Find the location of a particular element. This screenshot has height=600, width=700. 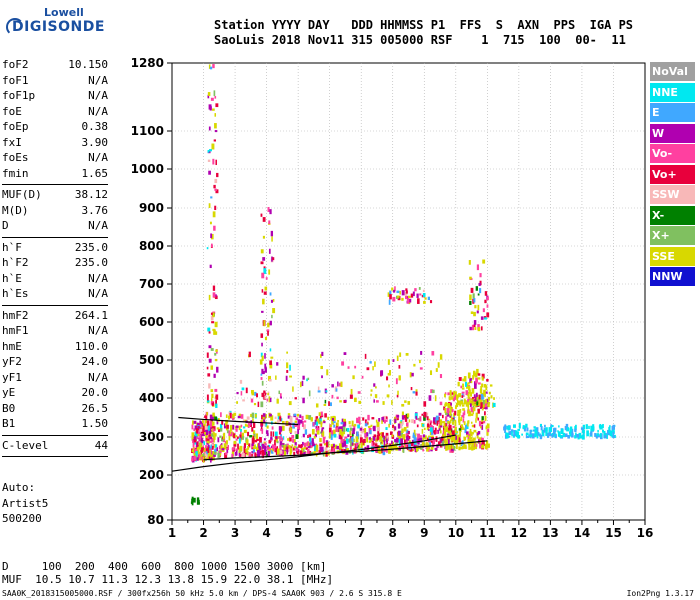

param-row: foE N/A is located at coordinates (55, 113).